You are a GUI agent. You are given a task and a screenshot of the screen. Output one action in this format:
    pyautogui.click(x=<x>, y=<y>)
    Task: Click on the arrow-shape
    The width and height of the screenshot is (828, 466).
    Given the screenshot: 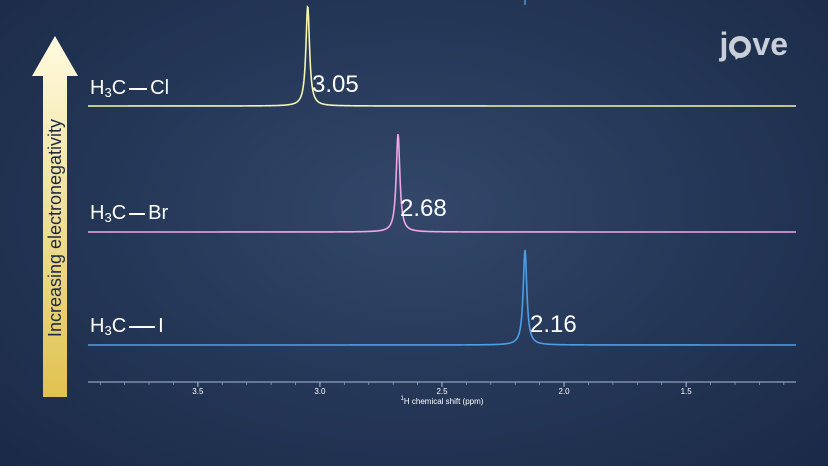 What is the action you would take?
    pyautogui.click(x=55, y=216)
    